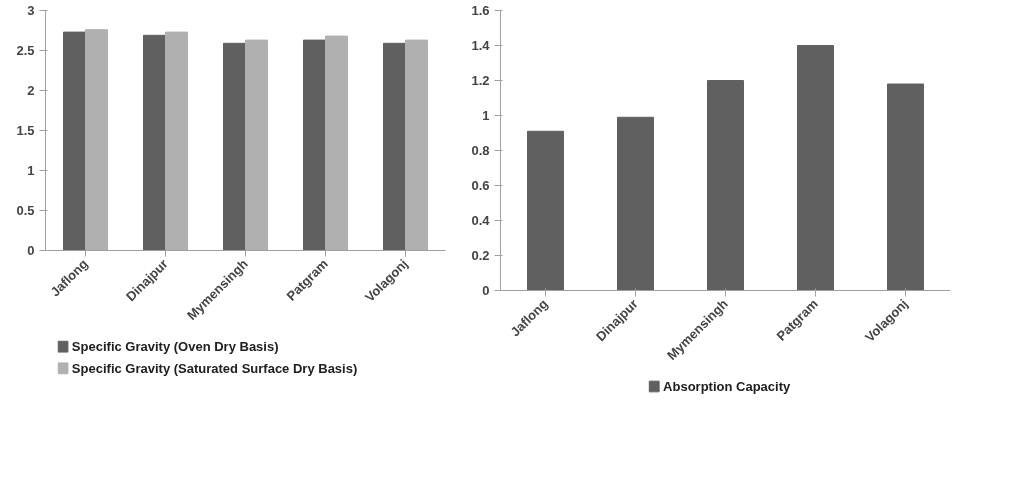 The width and height of the screenshot is (1030, 477). What do you see at coordinates (214, 368) in the screenshot?
I see `legend-label: Specific Gravity (Saturated Surface Dry Basis)` at bounding box center [214, 368].